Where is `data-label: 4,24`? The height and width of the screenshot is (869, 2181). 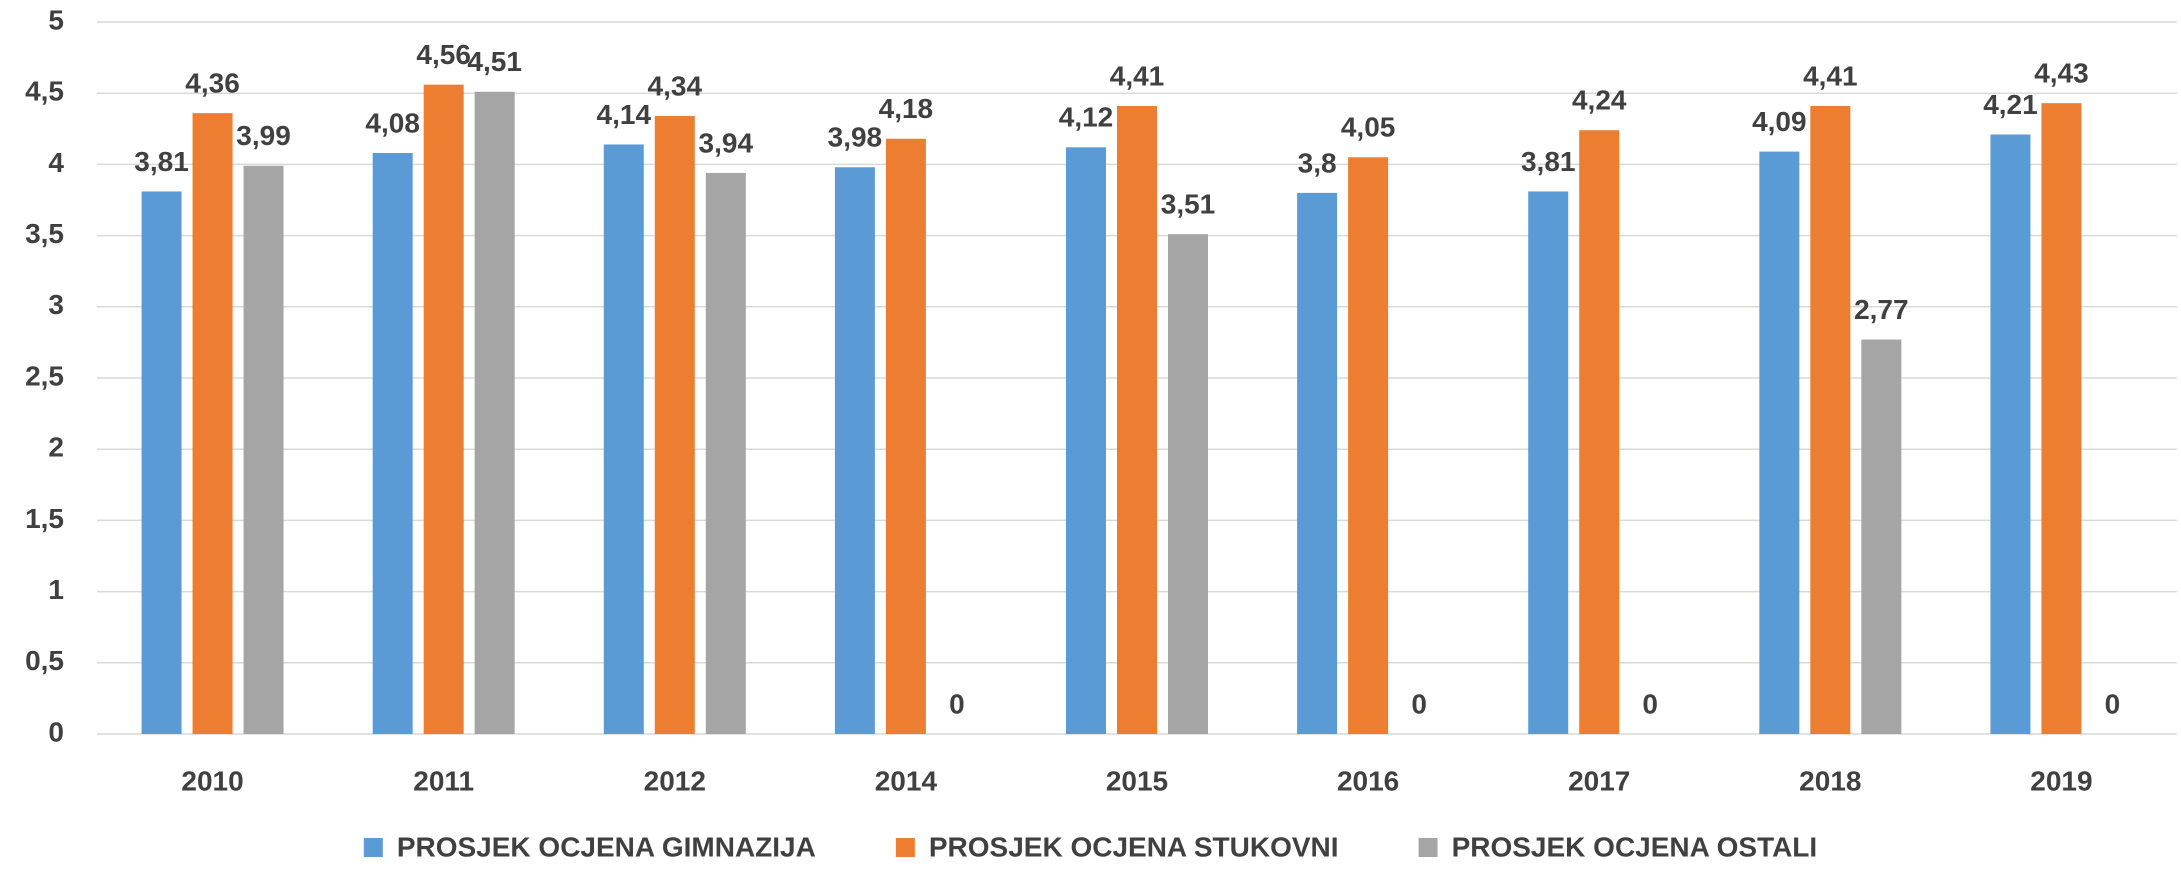 data-label: 4,24 is located at coordinates (1599, 100).